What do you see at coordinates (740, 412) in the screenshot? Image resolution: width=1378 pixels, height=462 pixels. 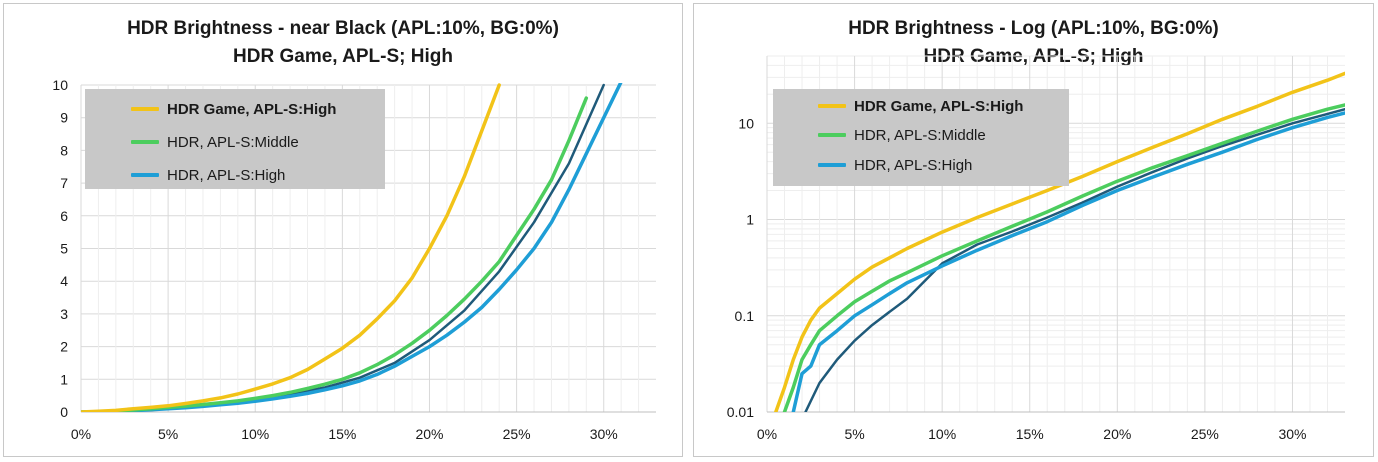 I see `y-tick-label: 0.01` at bounding box center [740, 412].